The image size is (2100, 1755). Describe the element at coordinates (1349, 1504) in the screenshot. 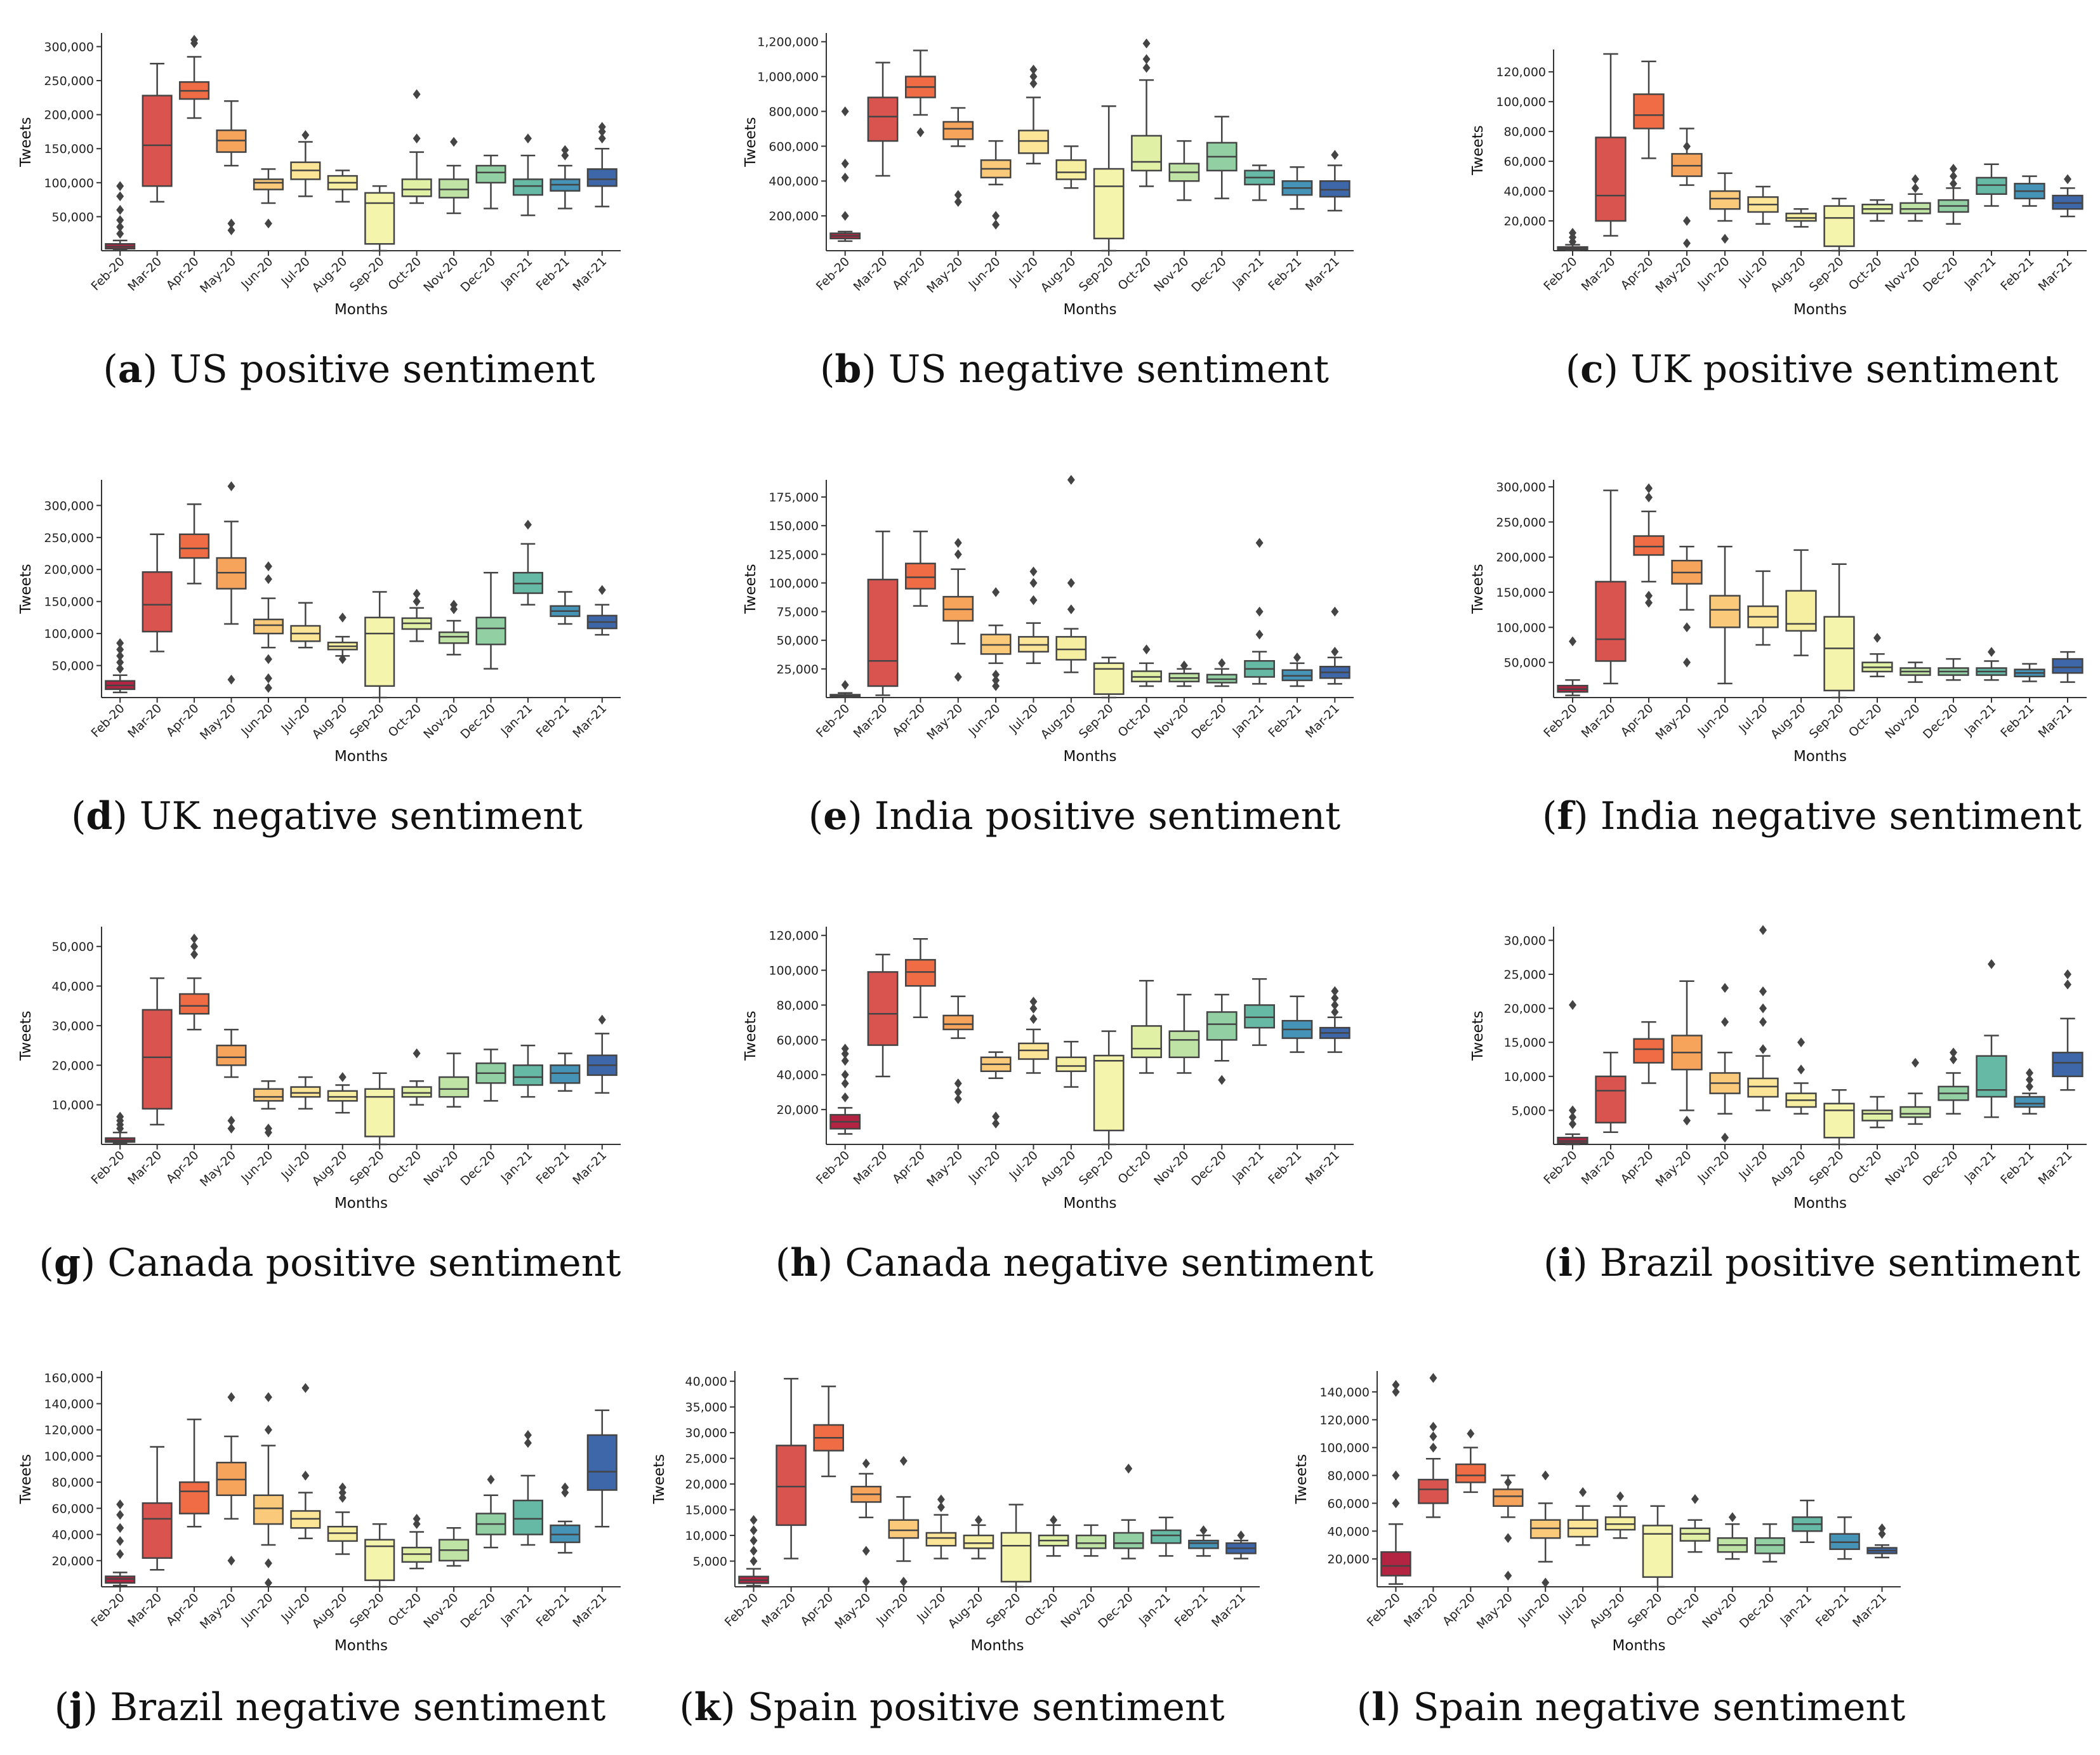

I see `y-tick-label: 60,000` at that location.